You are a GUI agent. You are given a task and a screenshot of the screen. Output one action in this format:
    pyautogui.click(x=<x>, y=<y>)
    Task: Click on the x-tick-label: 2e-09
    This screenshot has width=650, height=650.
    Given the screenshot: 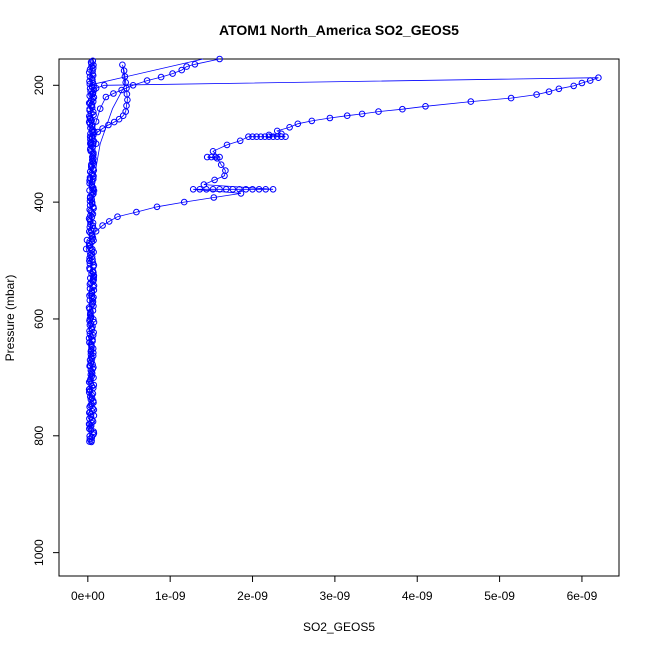 What is the action you would take?
    pyautogui.click(x=252, y=596)
    